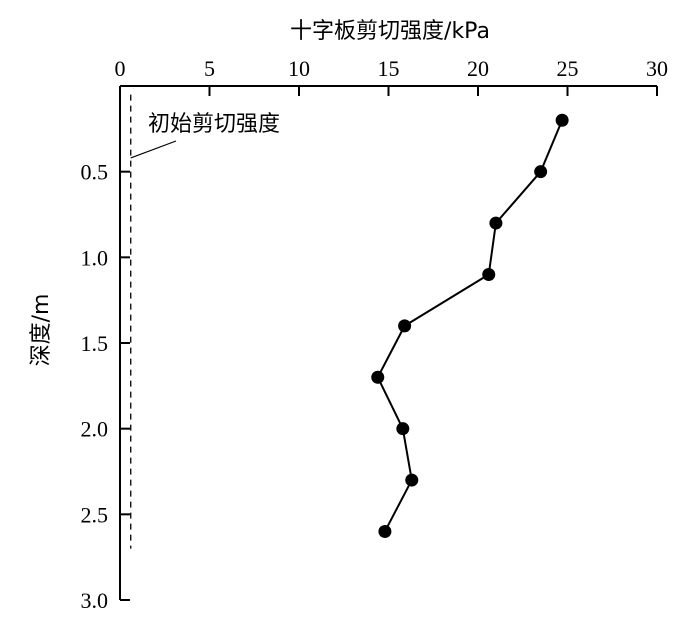  Describe the element at coordinates (95, 514) in the screenshot. I see `y-tick-label: 2.5` at that location.